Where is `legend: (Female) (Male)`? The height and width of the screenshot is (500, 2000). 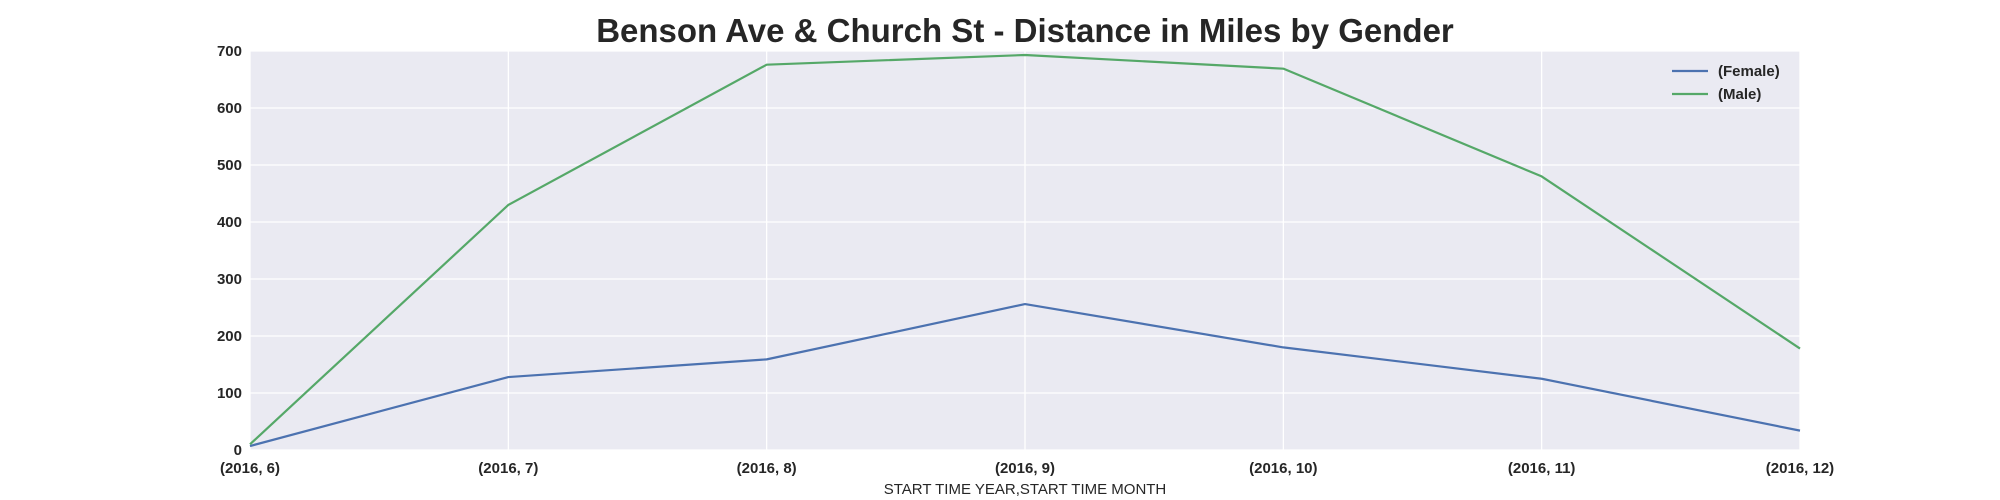
legend: (Female) (Male) is located at coordinates (1726, 83).